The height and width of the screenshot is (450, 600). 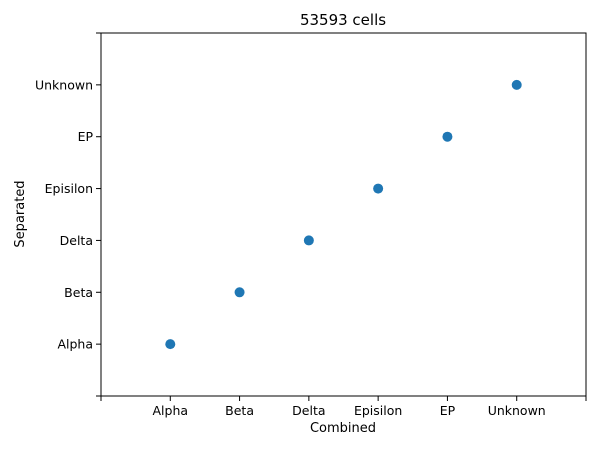 What do you see at coordinates (308, 410) in the screenshot?
I see `x-tick-label-delta: Delta` at bounding box center [308, 410].